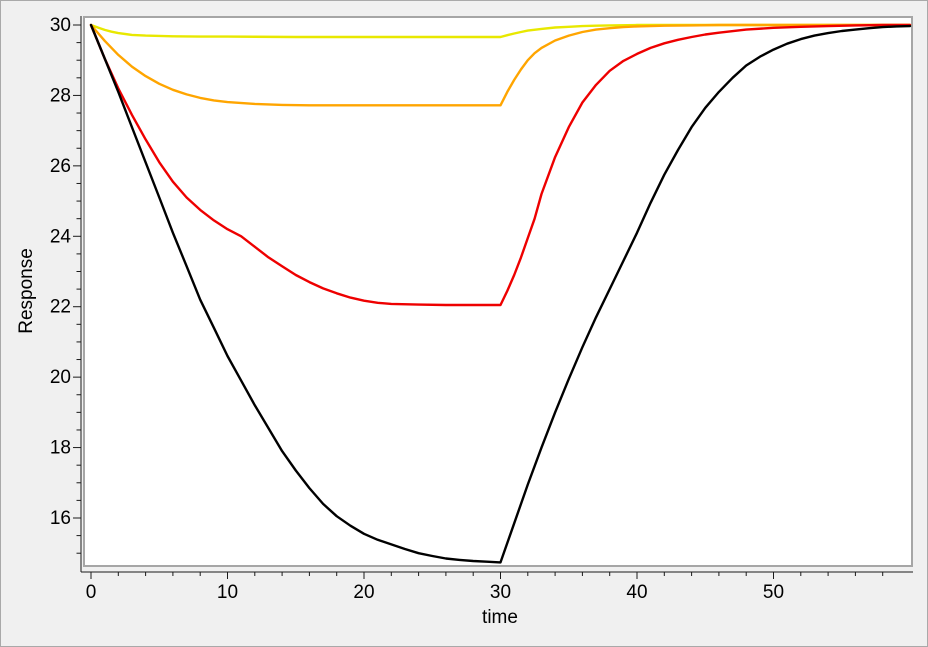 The width and height of the screenshot is (928, 647). I want to click on x-tick-label: 50, so click(773, 592).